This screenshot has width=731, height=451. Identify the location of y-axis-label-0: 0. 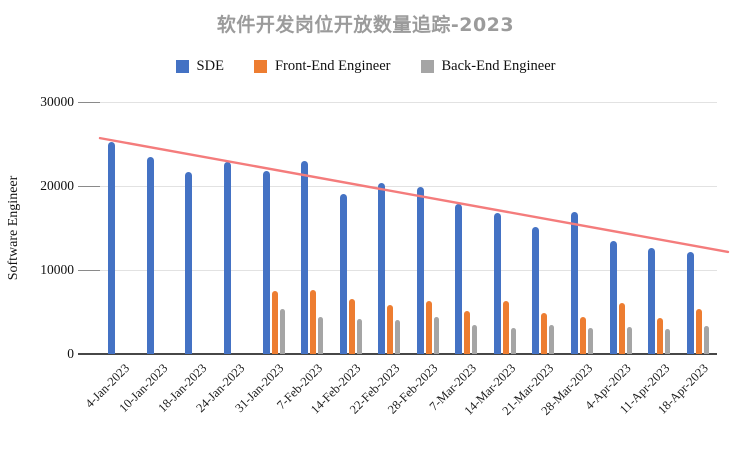
(70, 353).